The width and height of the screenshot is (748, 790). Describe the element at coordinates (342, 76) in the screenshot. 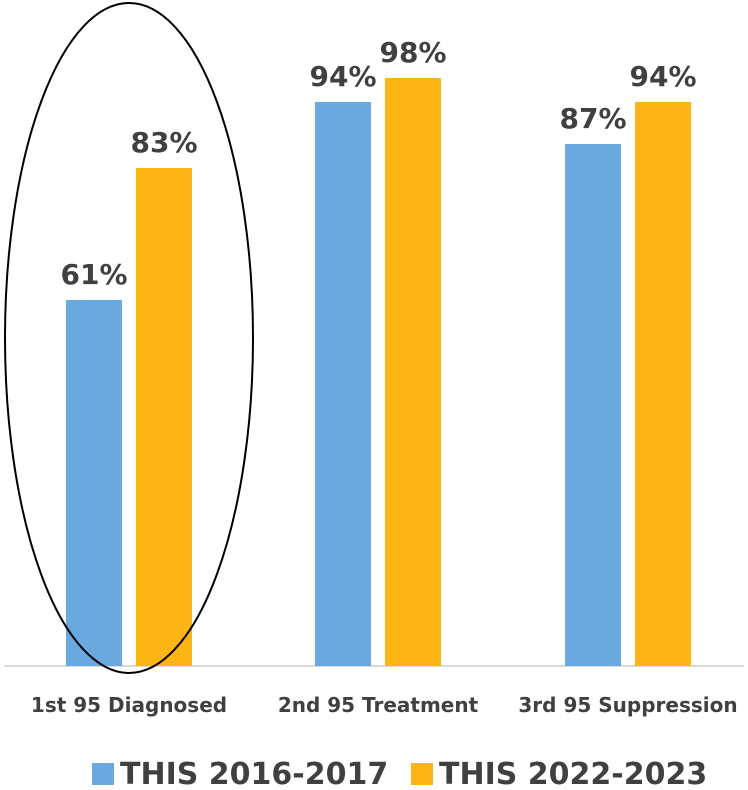

I see `data-label-series1-2: 94%` at that location.